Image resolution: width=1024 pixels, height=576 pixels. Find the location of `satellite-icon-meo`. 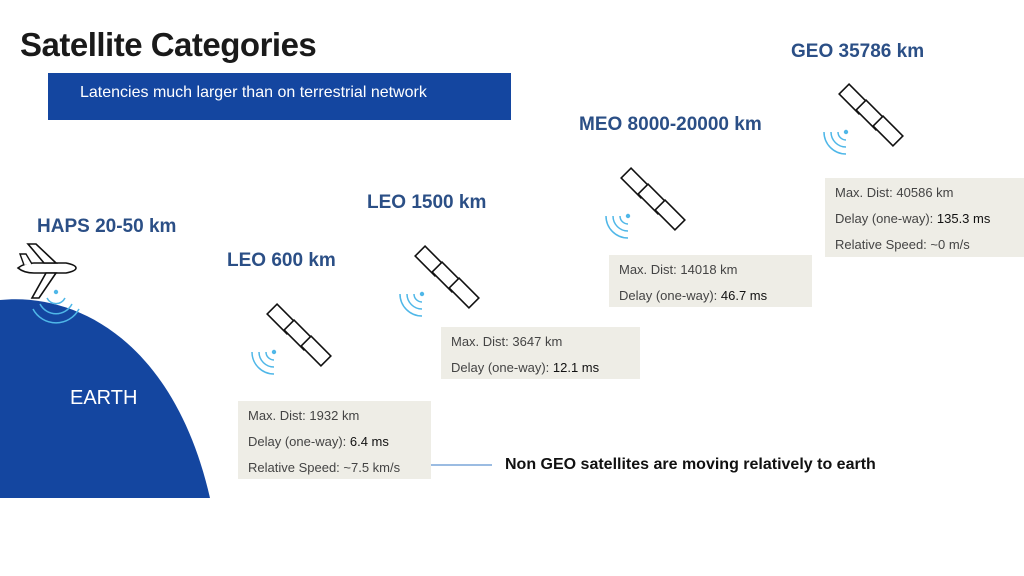

satellite-icon-meo is located at coordinates (645, 203).